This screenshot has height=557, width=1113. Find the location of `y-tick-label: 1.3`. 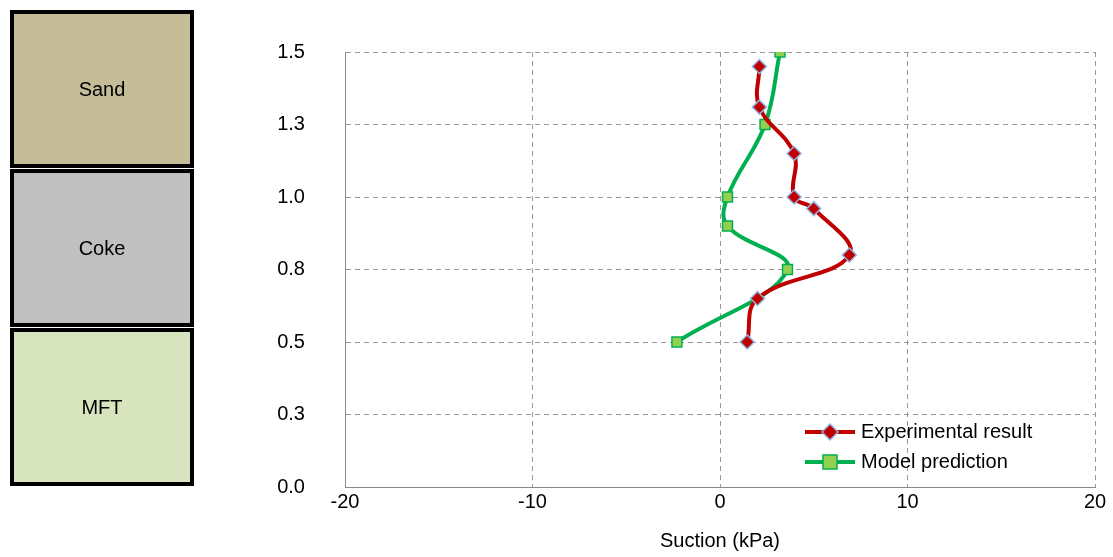

y-tick-label: 1.3 is located at coordinates (291, 123).